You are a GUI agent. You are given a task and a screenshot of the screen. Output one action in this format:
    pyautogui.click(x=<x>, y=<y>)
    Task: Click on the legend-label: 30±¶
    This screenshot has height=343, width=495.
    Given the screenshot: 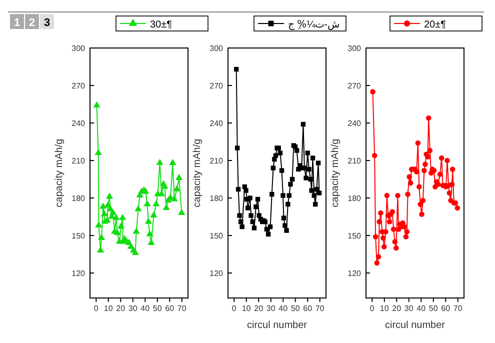 What is the action you would take?
    pyautogui.click(x=161, y=25)
    